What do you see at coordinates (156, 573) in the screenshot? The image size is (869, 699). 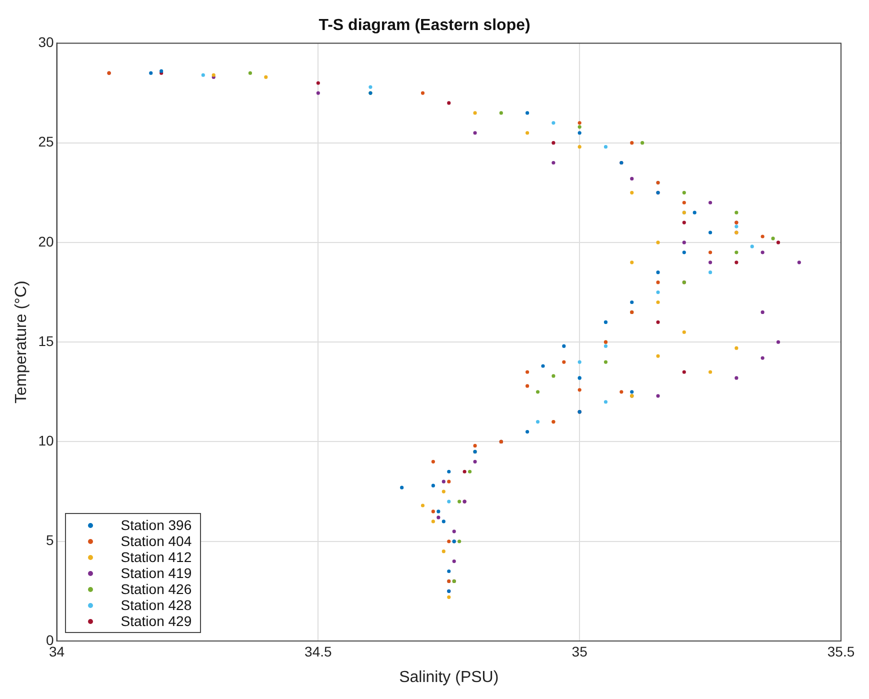 I see `legend-label: Station 419` at bounding box center [156, 573].